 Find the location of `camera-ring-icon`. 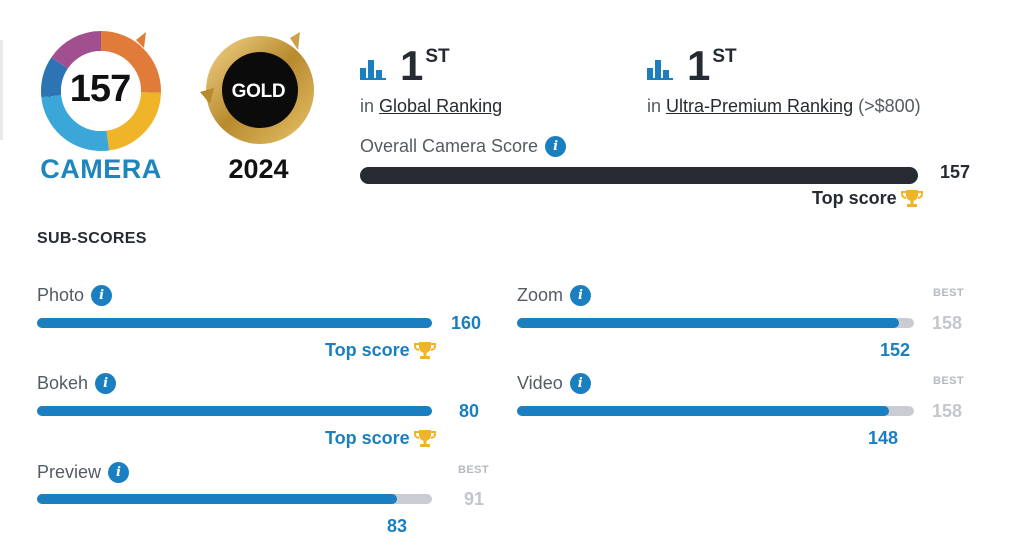

camera-ring-icon is located at coordinates (101, 91).